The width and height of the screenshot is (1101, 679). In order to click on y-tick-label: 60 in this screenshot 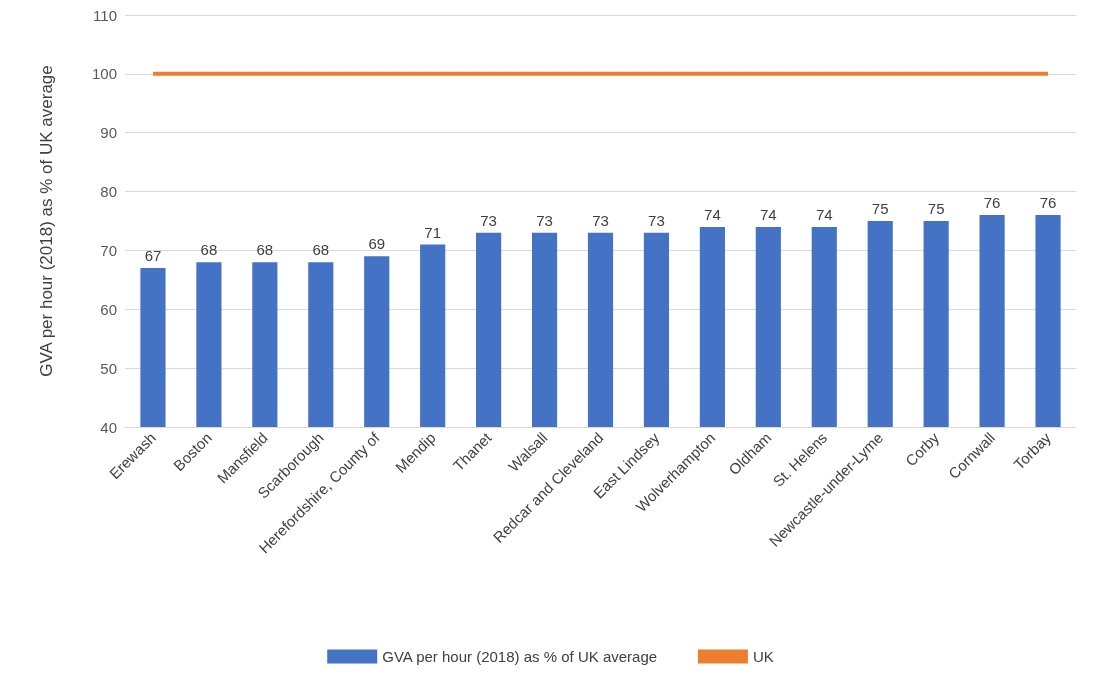, I will do `click(108, 309)`.